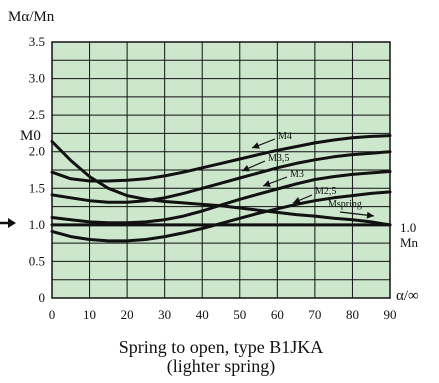 This screenshot has width=439, height=383. Describe the element at coordinates (127, 314) in the screenshot. I see `x-tick-label: 20` at that location.